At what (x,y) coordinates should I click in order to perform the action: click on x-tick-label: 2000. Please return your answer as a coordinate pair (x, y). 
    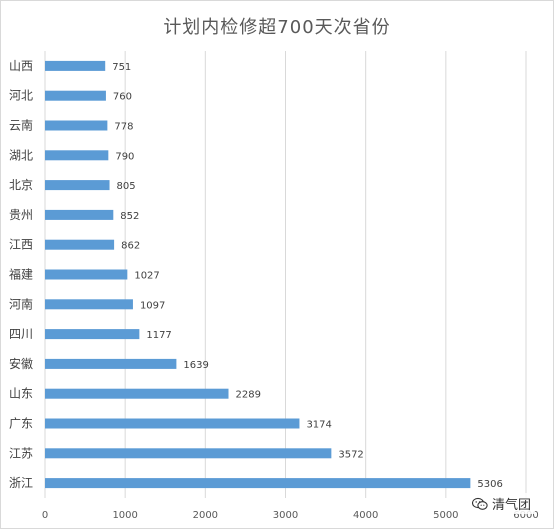
    Looking at the image, I should click on (205, 515).